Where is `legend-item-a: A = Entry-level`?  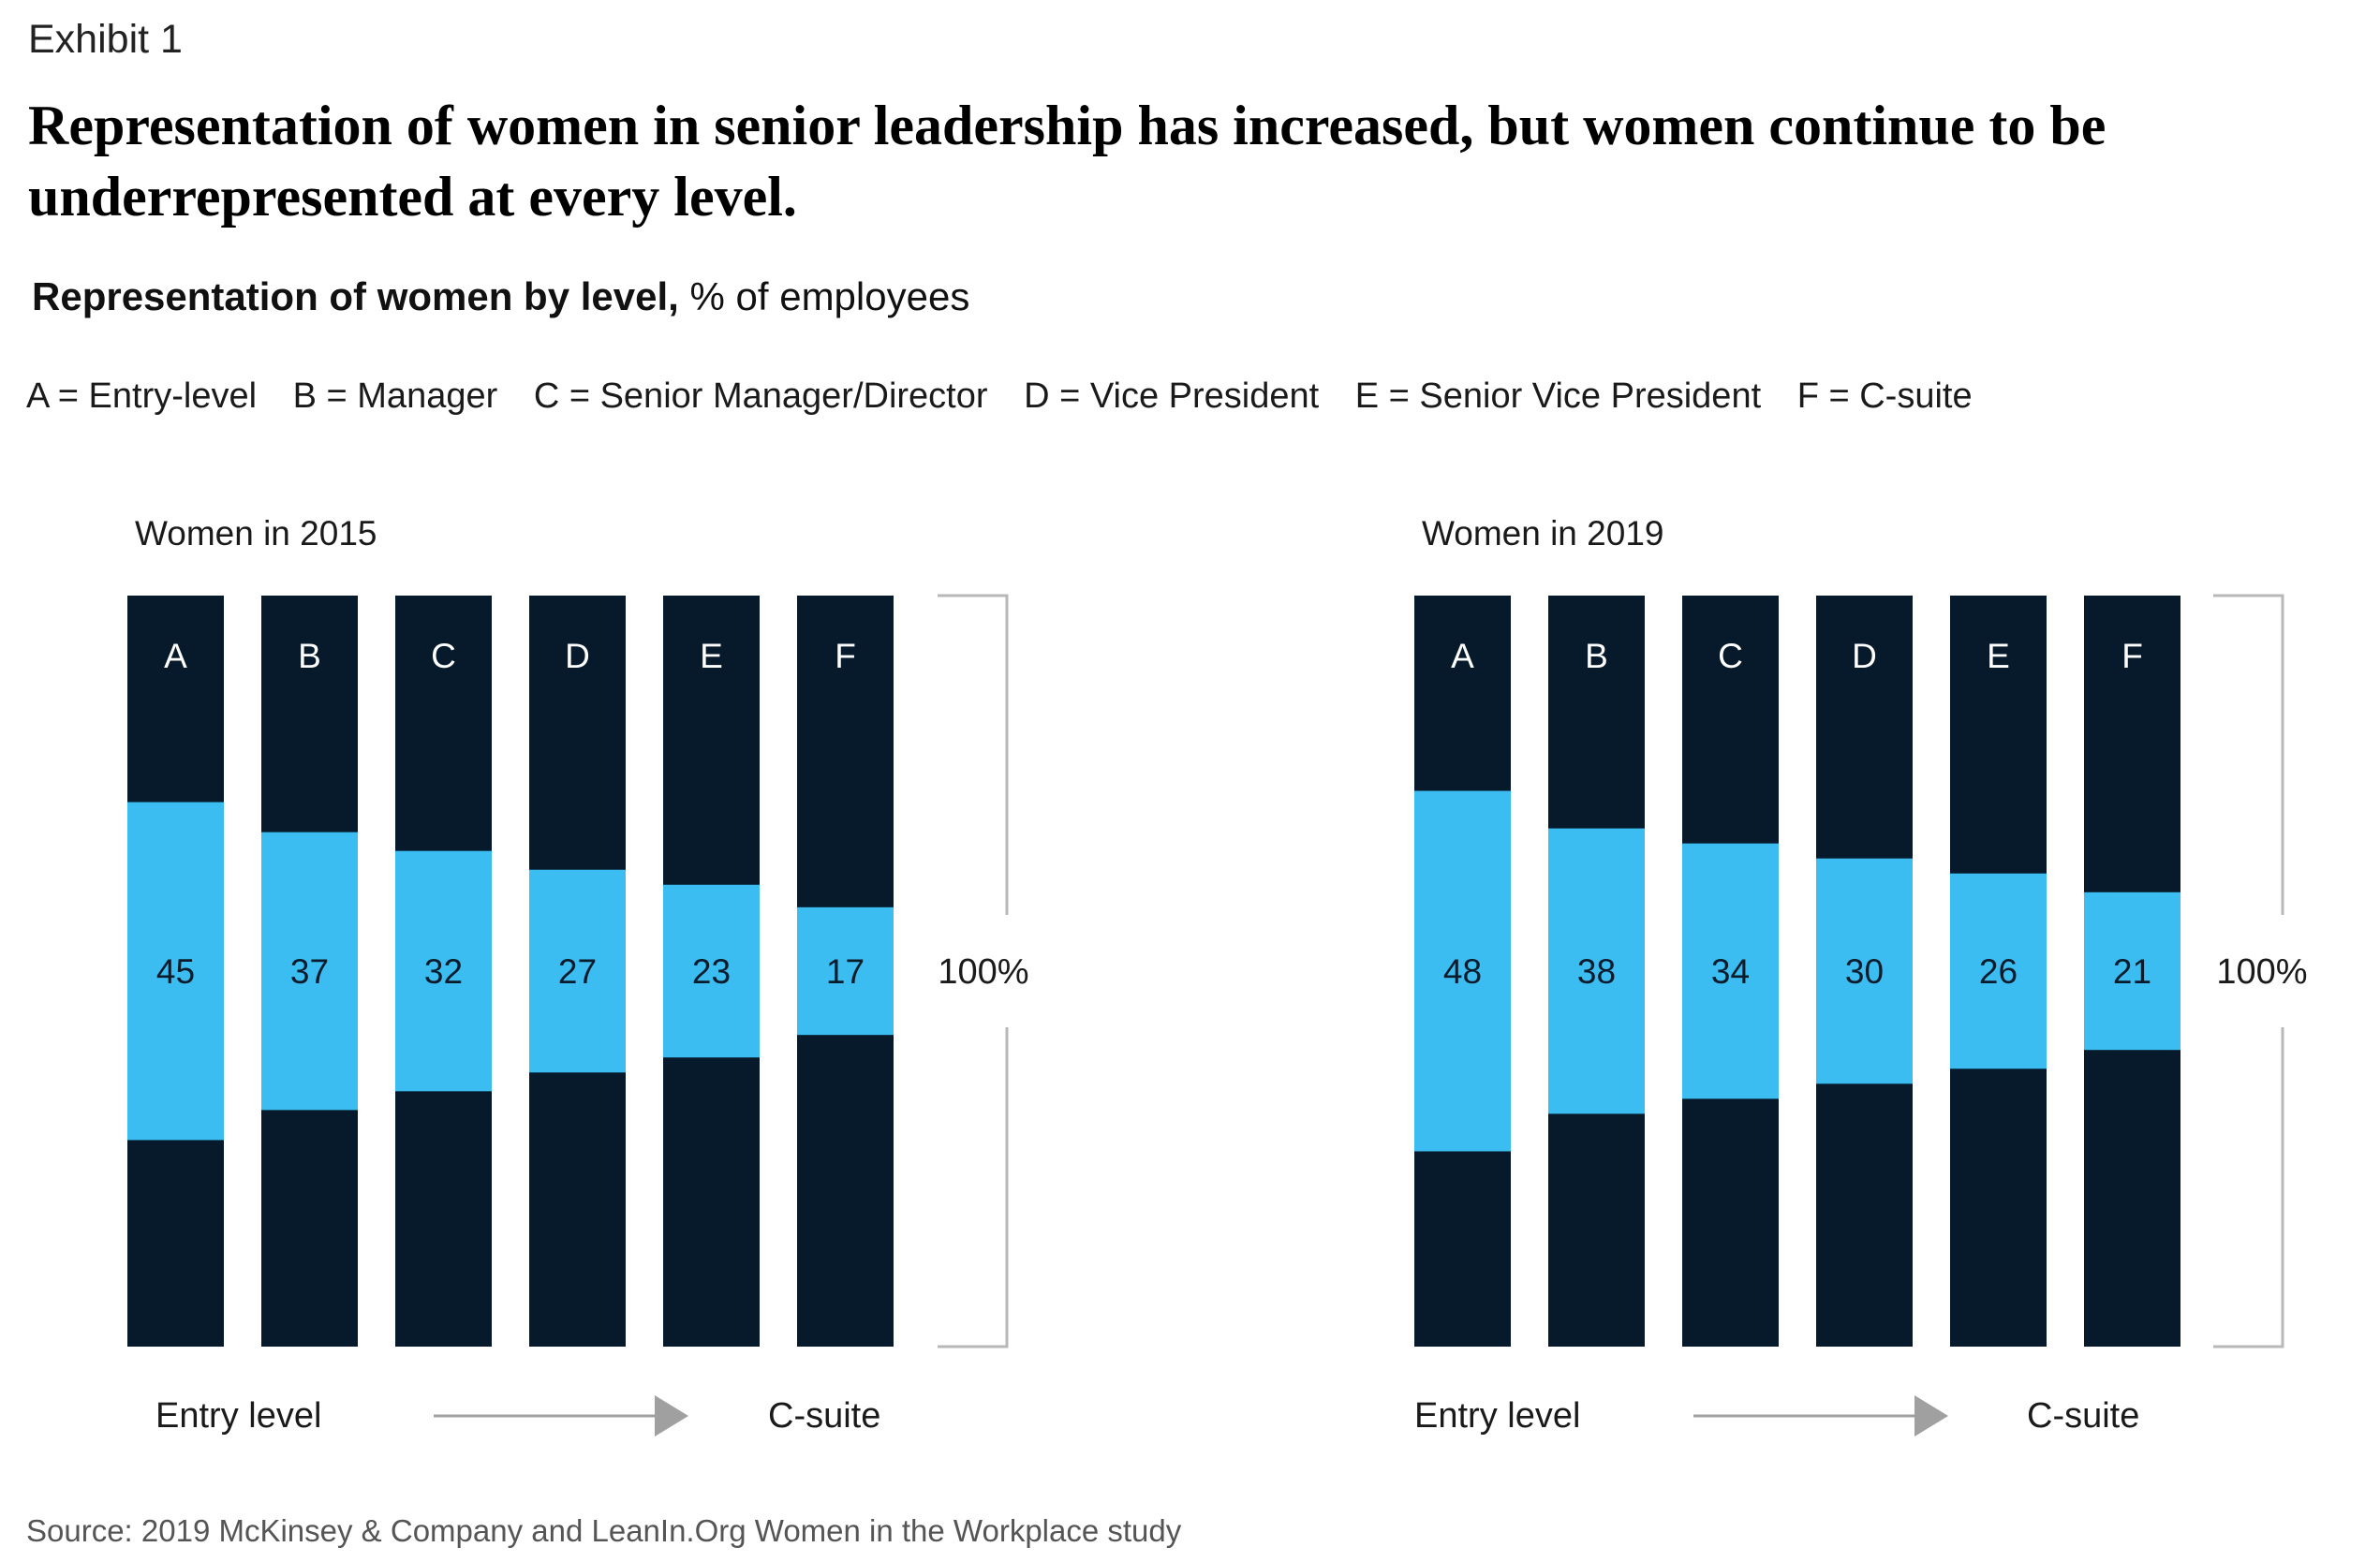
legend-item-a: A = Entry-level is located at coordinates (142, 396).